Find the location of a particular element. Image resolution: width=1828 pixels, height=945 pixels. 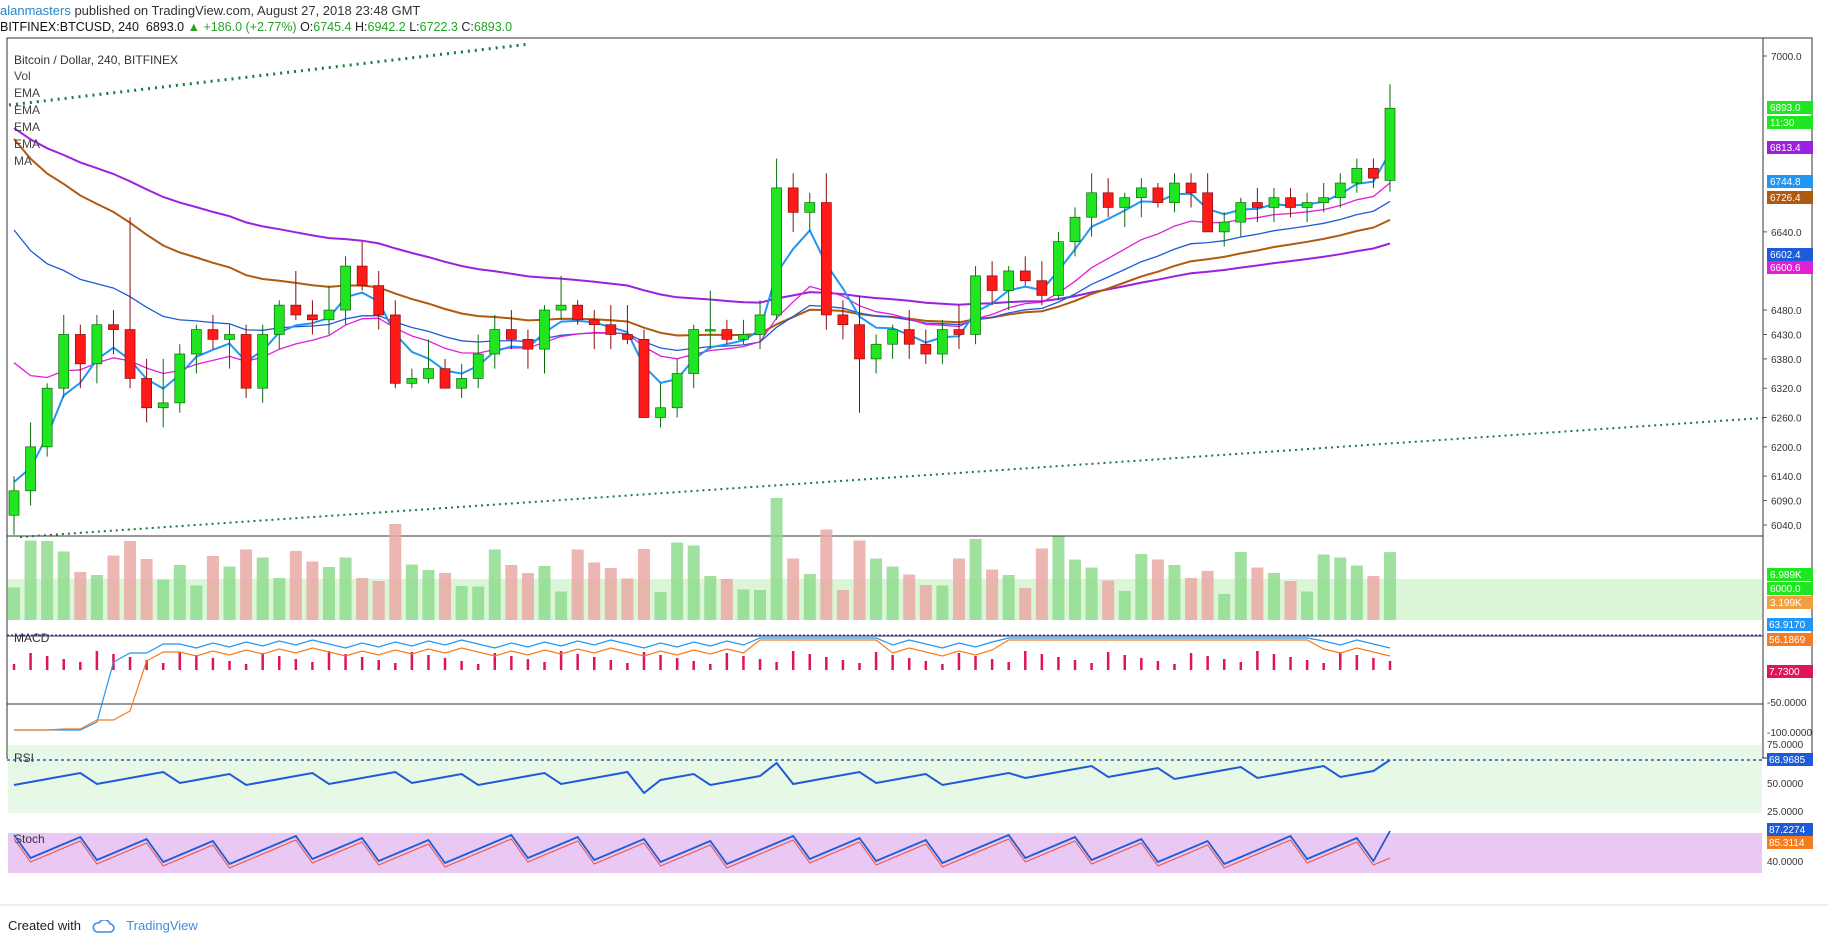

stoch-tag-label: 85.3114 is located at coordinates (1787, 843).